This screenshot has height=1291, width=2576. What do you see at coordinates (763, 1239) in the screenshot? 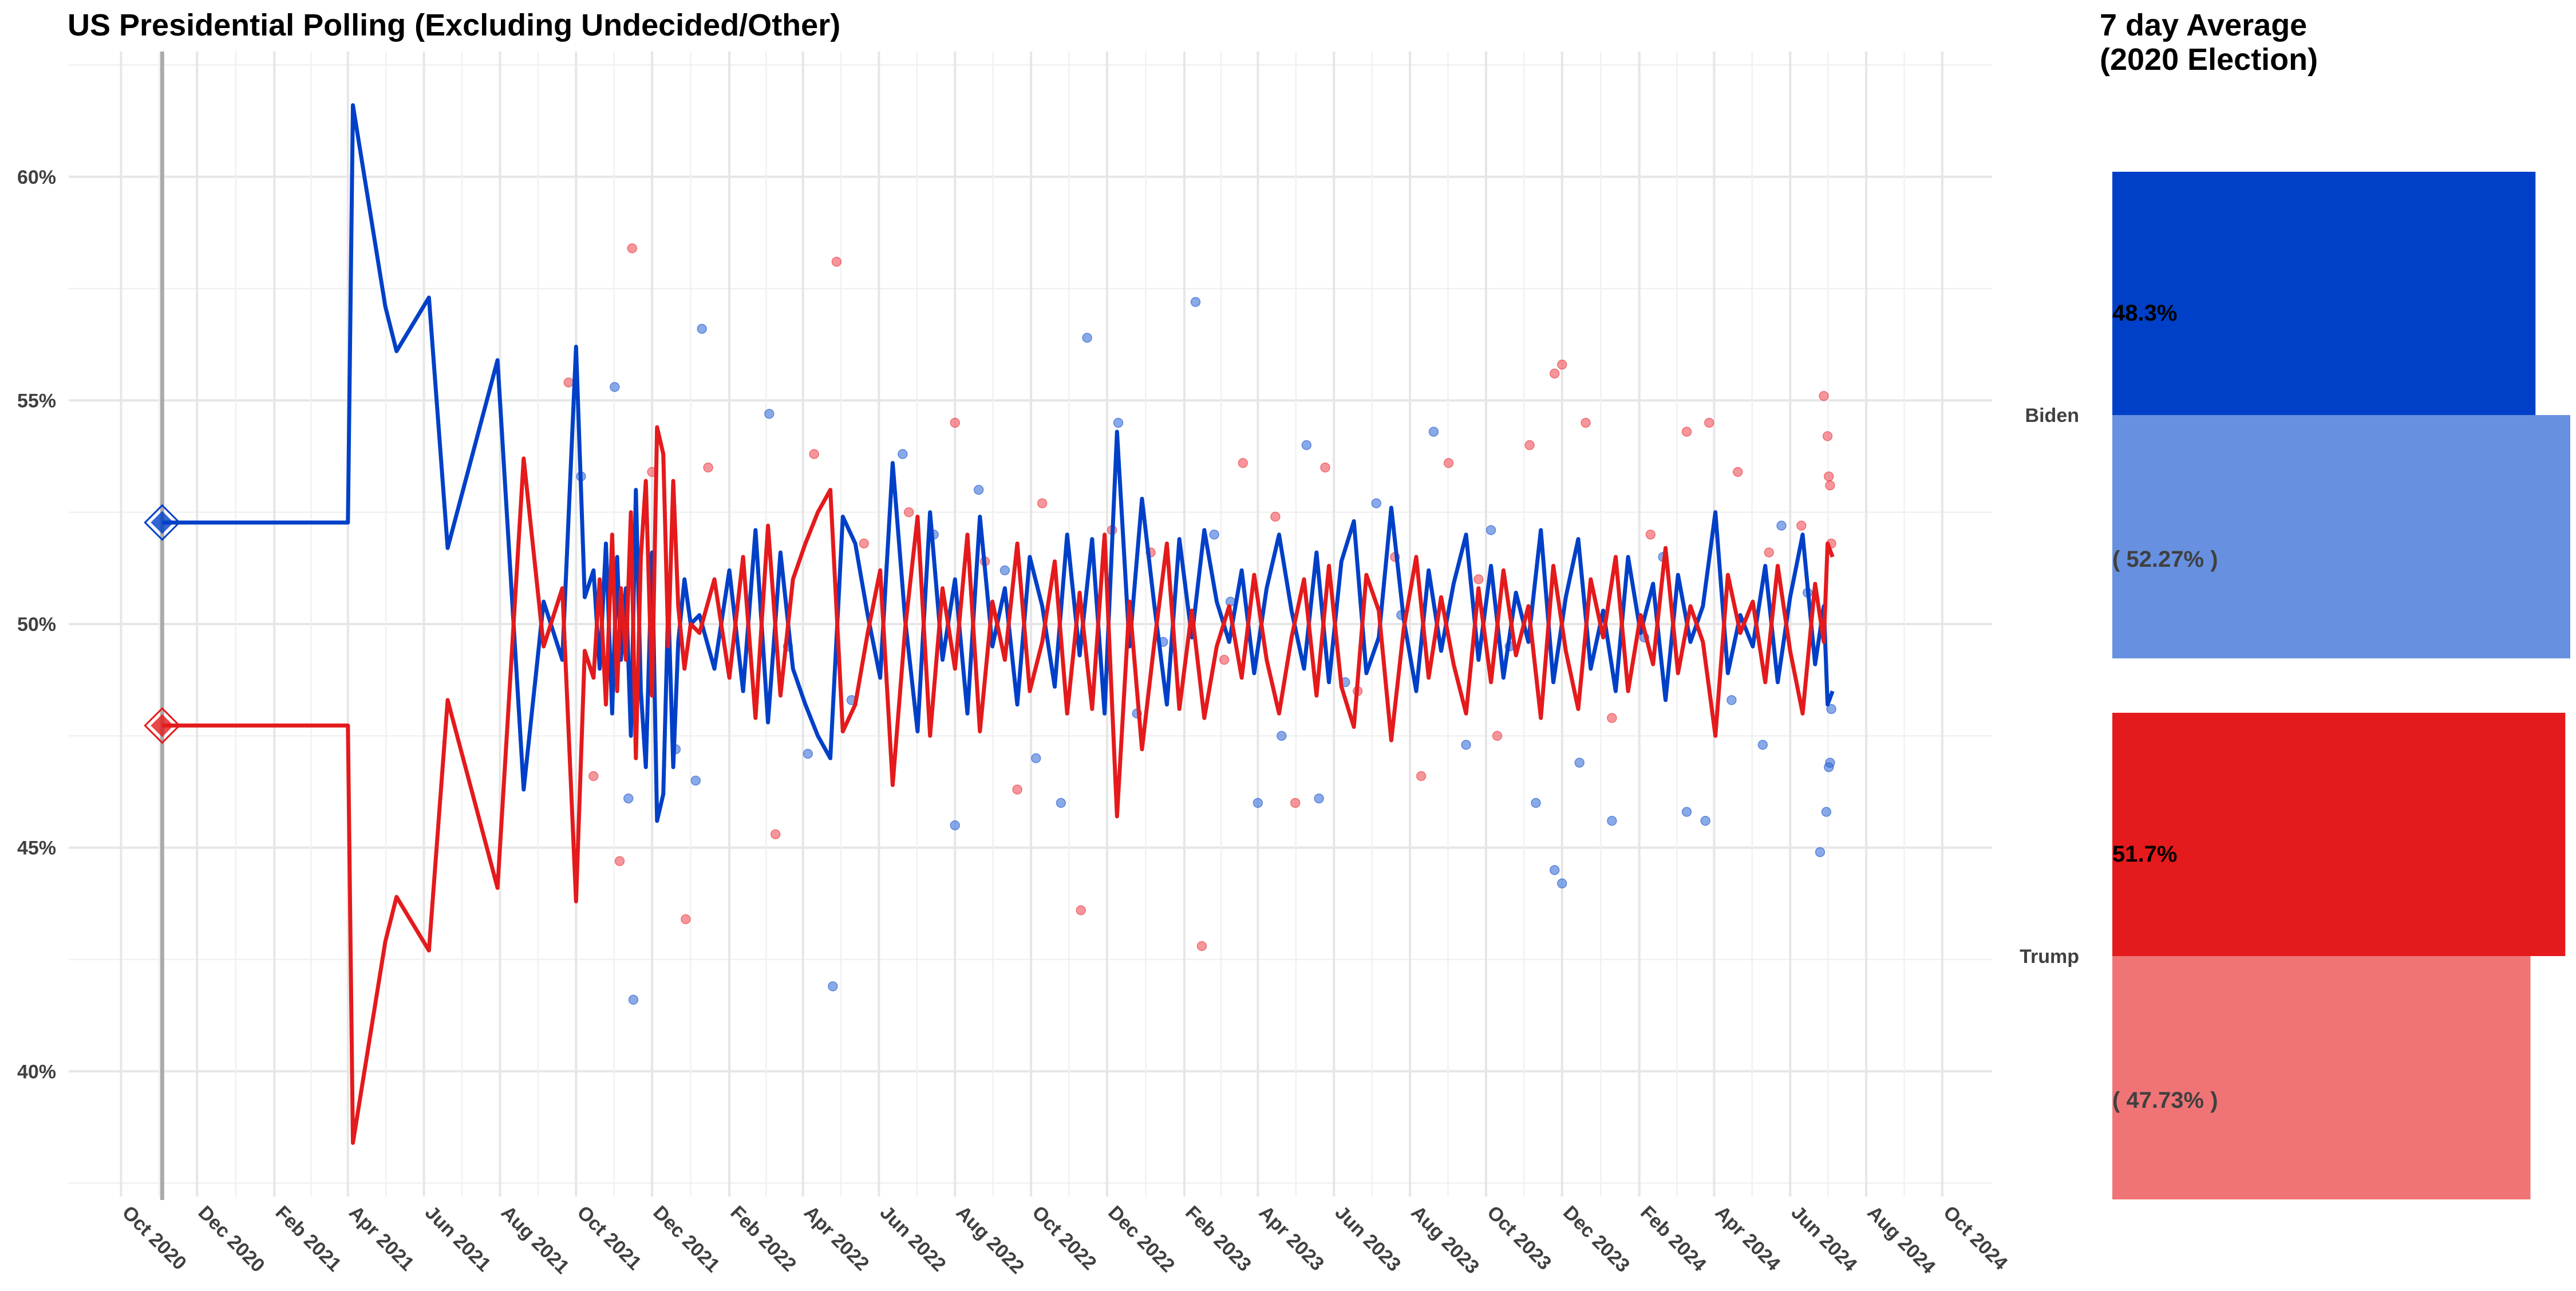
I see `x-tick-label: Feb 2022` at bounding box center [763, 1239].